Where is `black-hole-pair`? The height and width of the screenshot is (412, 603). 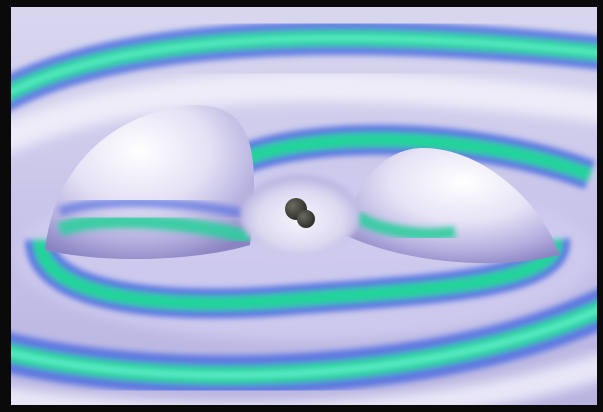 black-hole-pair is located at coordinates (300, 213).